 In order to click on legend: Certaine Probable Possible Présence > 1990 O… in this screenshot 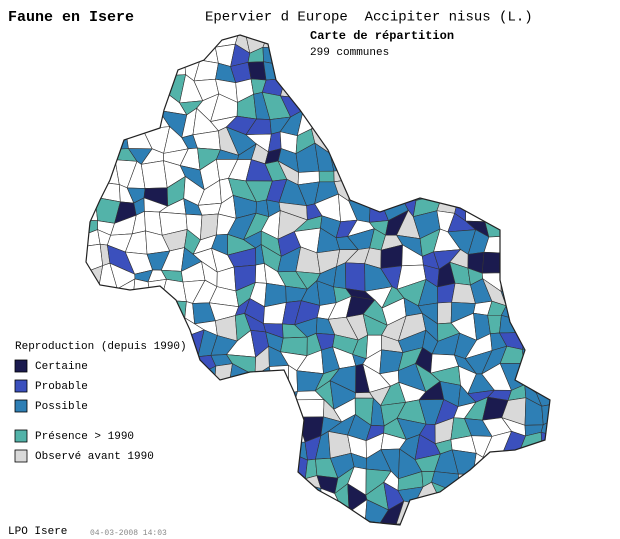, I will do `click(84, 411)`.